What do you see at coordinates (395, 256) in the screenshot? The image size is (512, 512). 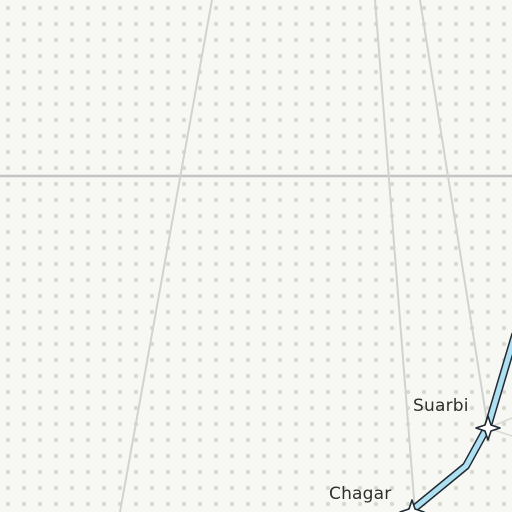 I see `road-diagonal-center` at bounding box center [395, 256].